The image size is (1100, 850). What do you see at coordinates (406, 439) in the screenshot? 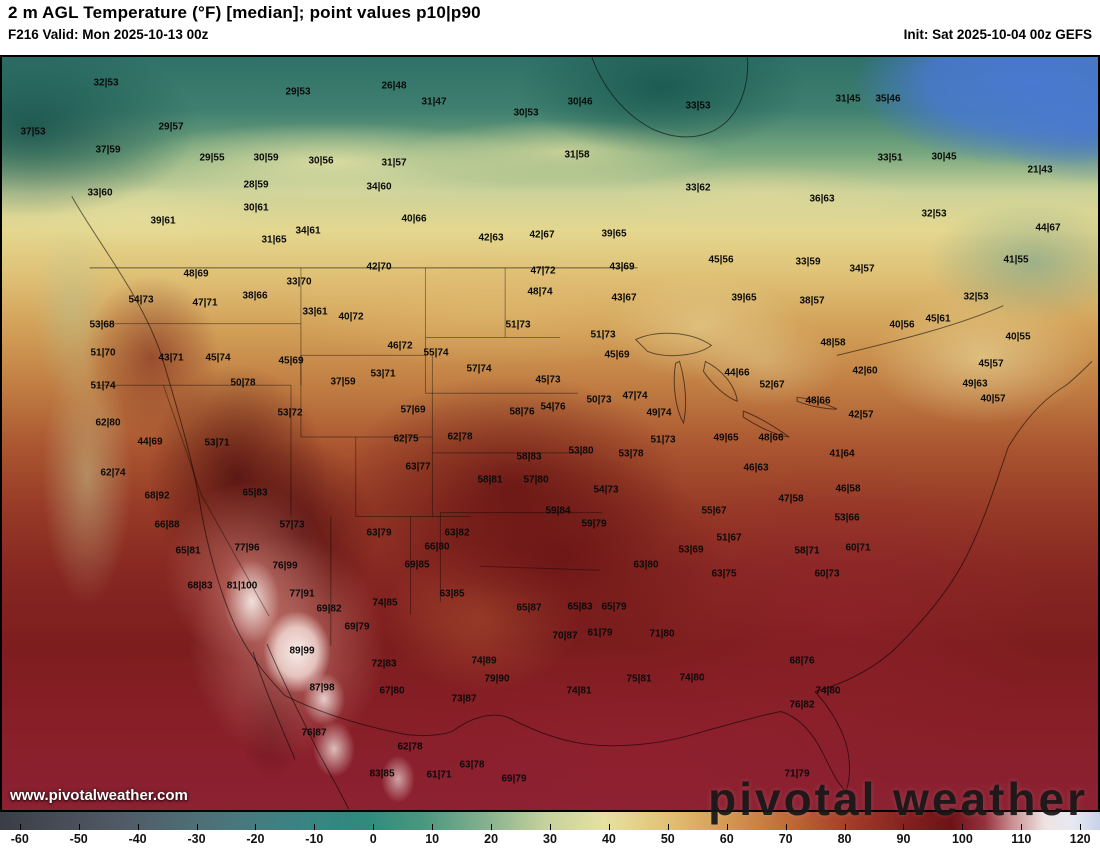
I see `point-value-label: 62|75` at bounding box center [406, 439].